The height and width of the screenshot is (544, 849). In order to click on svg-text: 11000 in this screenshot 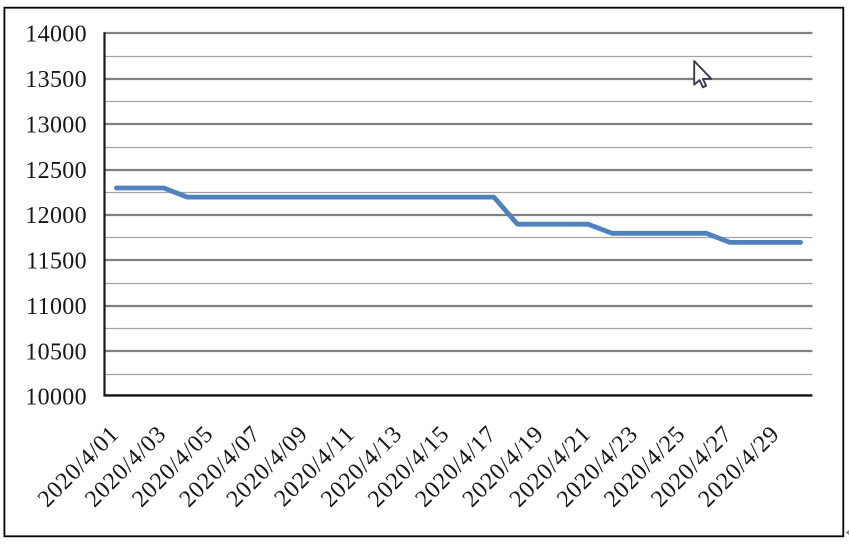, I will do `click(56, 307)`.